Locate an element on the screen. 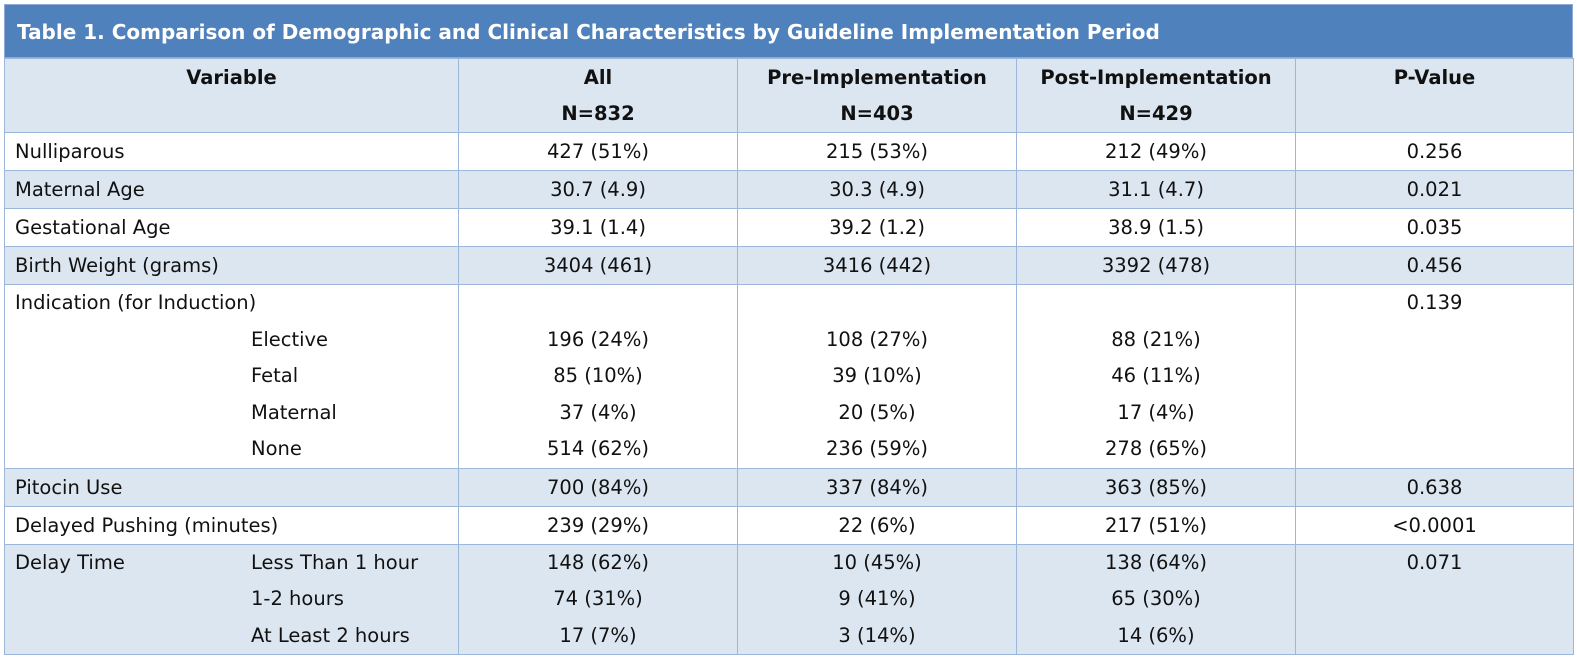  row-label: Gestational Age is located at coordinates (231, 227).